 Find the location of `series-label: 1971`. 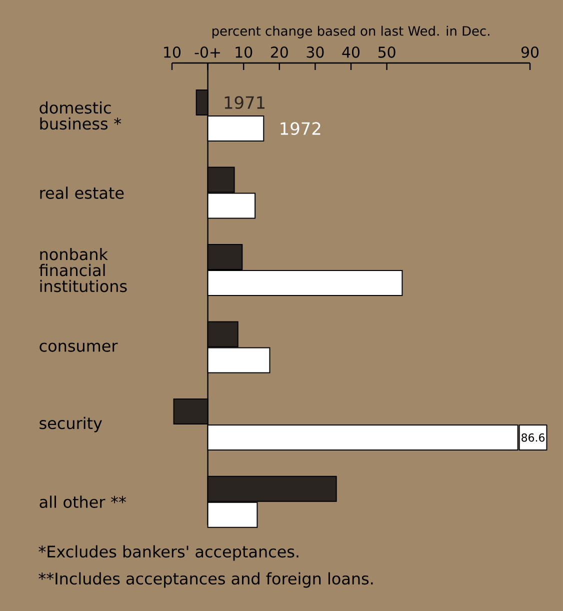

series-label: 1971 is located at coordinates (244, 102).